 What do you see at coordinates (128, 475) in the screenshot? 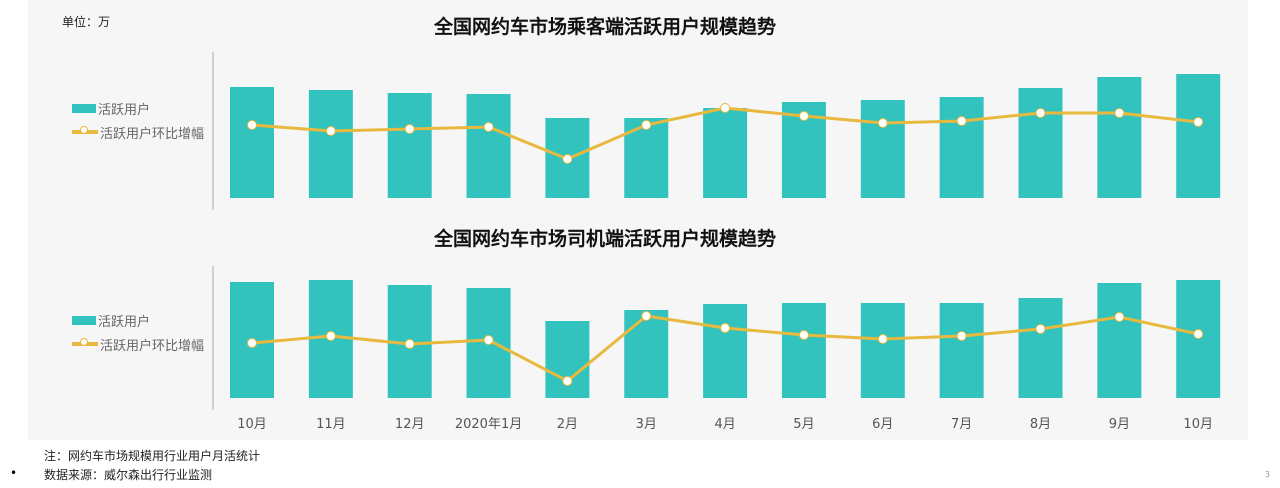
I see `source-text: 数据来源：威尔森出行行业监测` at bounding box center [128, 475].